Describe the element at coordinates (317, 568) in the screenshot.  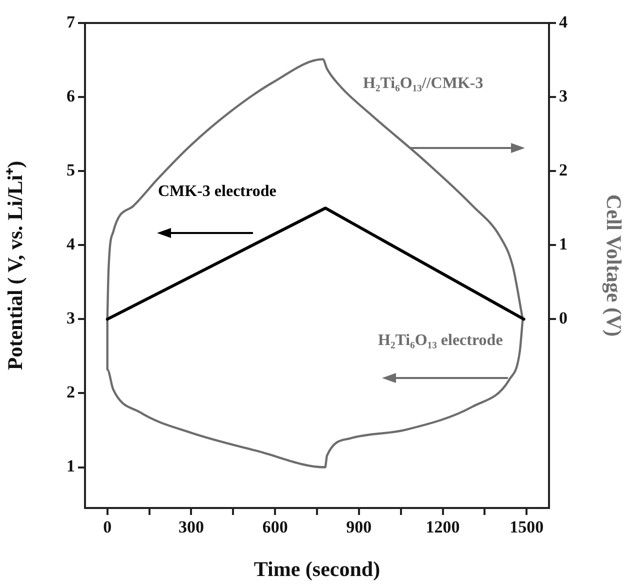
I see `x-axis-title: Time (second)` at that location.